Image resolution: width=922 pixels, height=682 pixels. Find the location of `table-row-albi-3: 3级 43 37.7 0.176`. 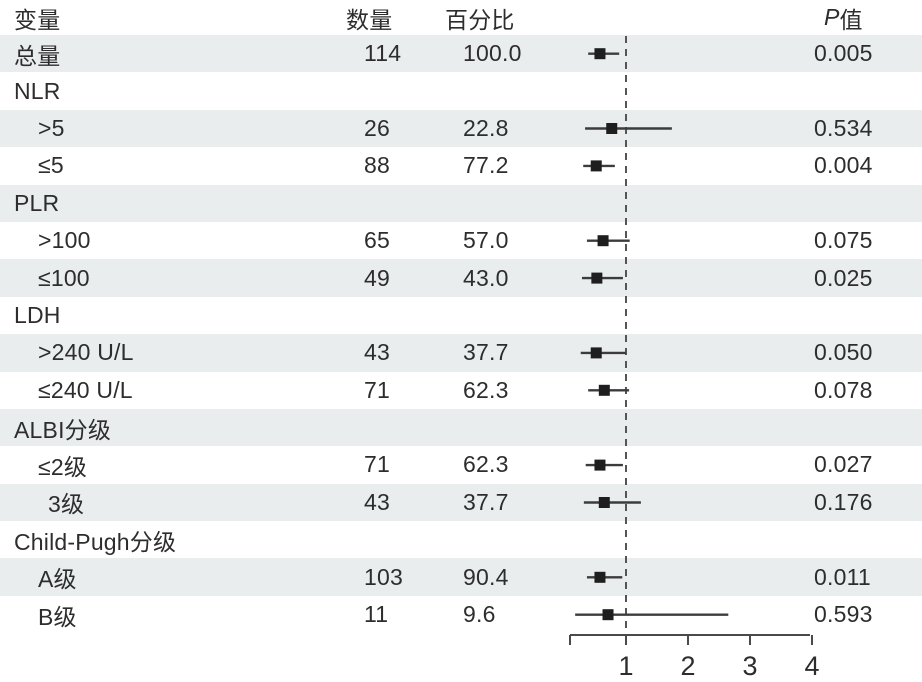

table-row-albi-3: 3级 43 37.7 0.176 is located at coordinates (461, 502).